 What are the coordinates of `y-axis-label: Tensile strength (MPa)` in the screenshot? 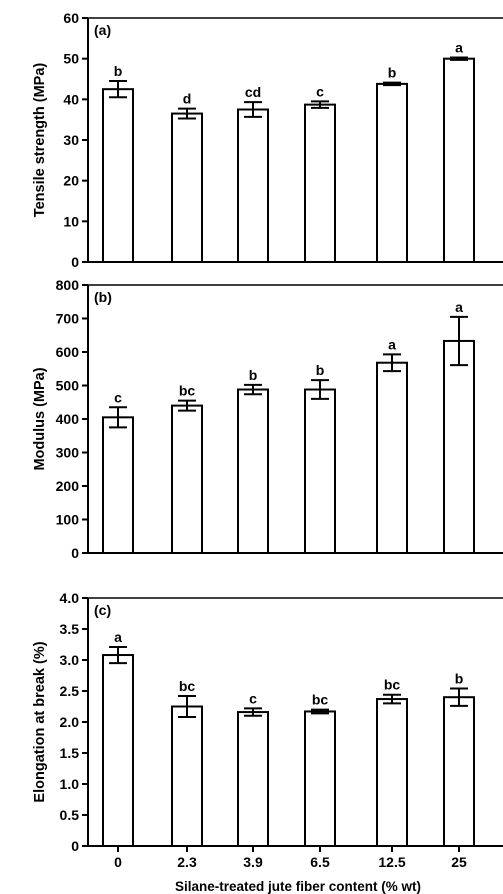 It's located at (40, 140).